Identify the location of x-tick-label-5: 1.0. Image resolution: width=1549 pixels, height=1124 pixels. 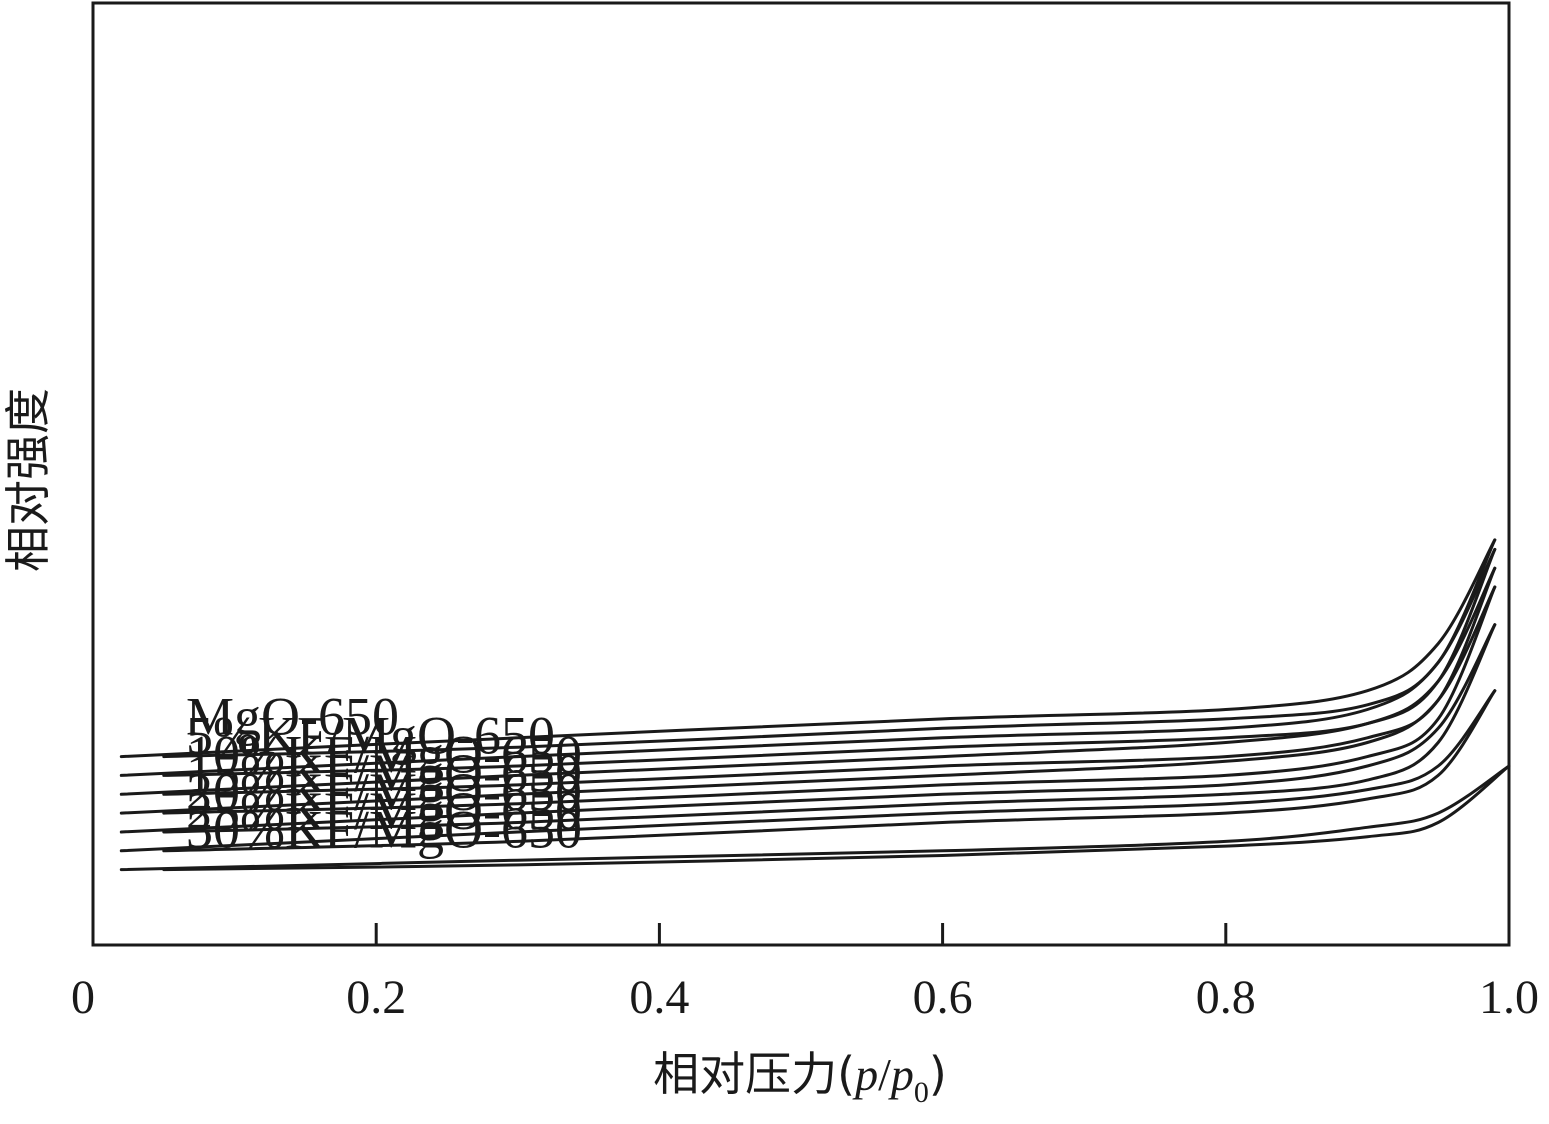
(1509, 997).